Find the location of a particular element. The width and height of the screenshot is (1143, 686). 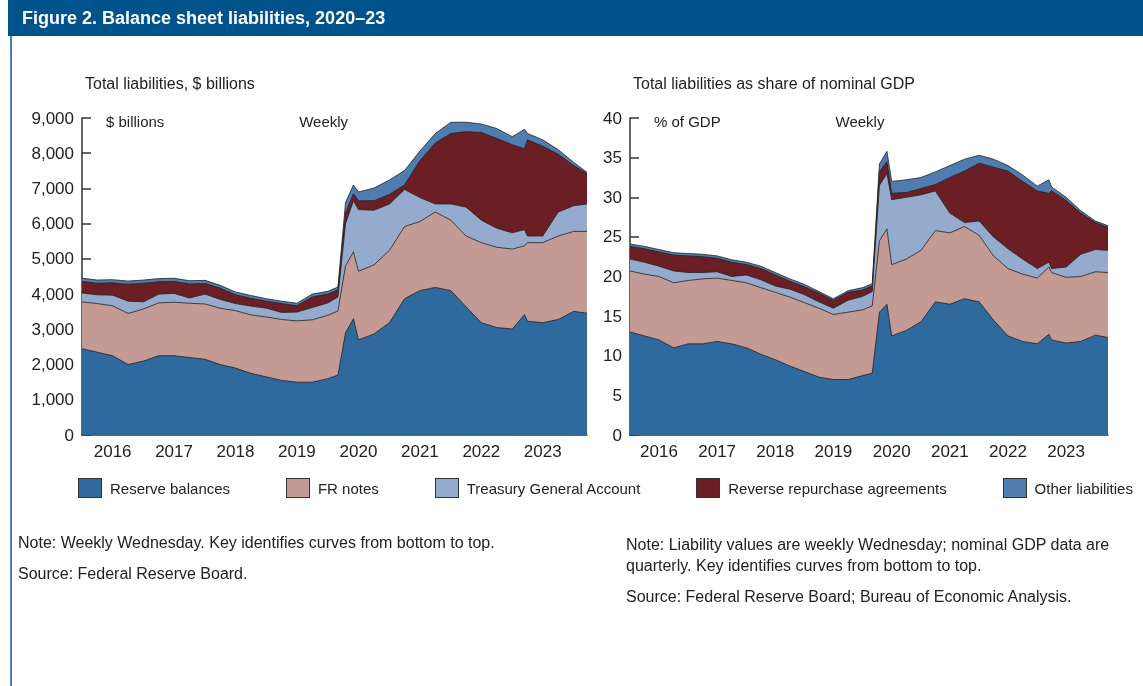

legend-label: FR notes is located at coordinates (348, 488).